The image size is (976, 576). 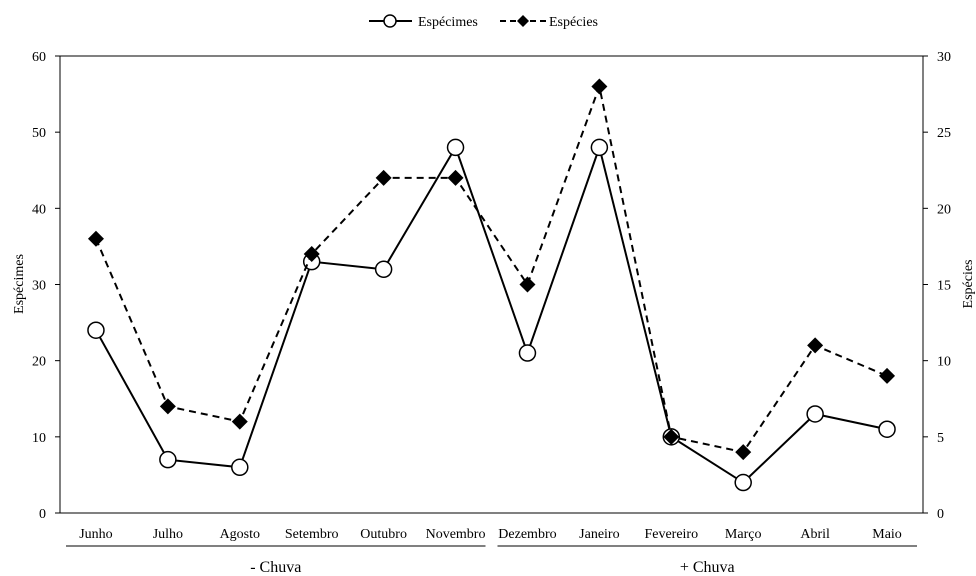 What do you see at coordinates (940, 514) in the screenshot?
I see `y-right-tick-label: 0` at bounding box center [940, 514].